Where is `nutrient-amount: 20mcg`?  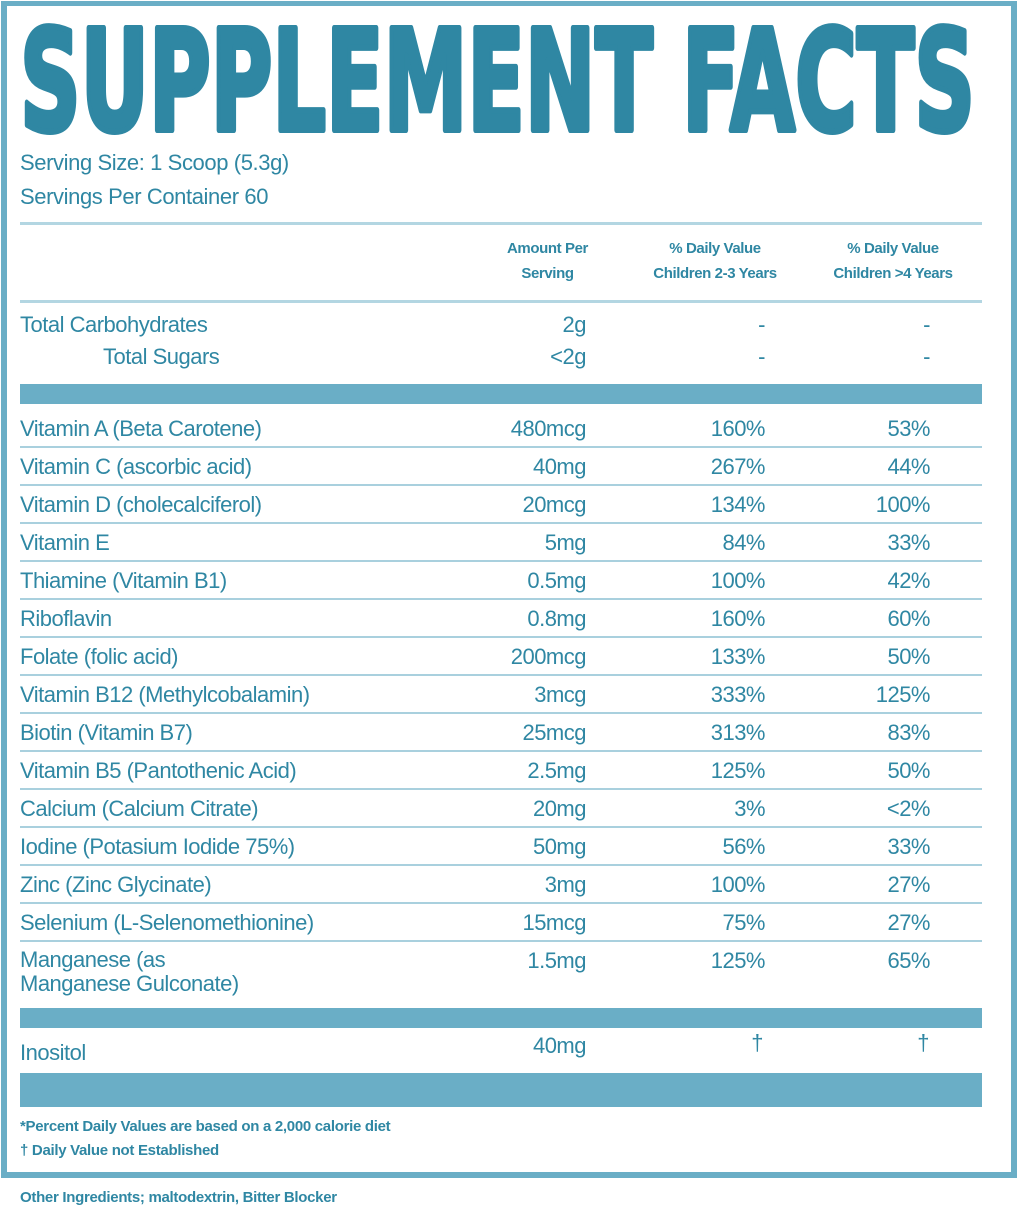 nutrient-amount: 20mcg is located at coordinates (554, 504).